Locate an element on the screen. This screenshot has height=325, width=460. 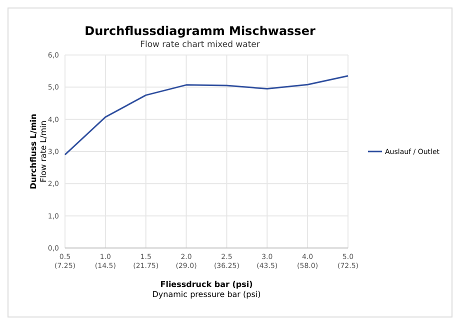
x-axis-title: Fliessdruck bar (psi) Dynamic pressure bar (psi) is located at coordinates (206, 289).